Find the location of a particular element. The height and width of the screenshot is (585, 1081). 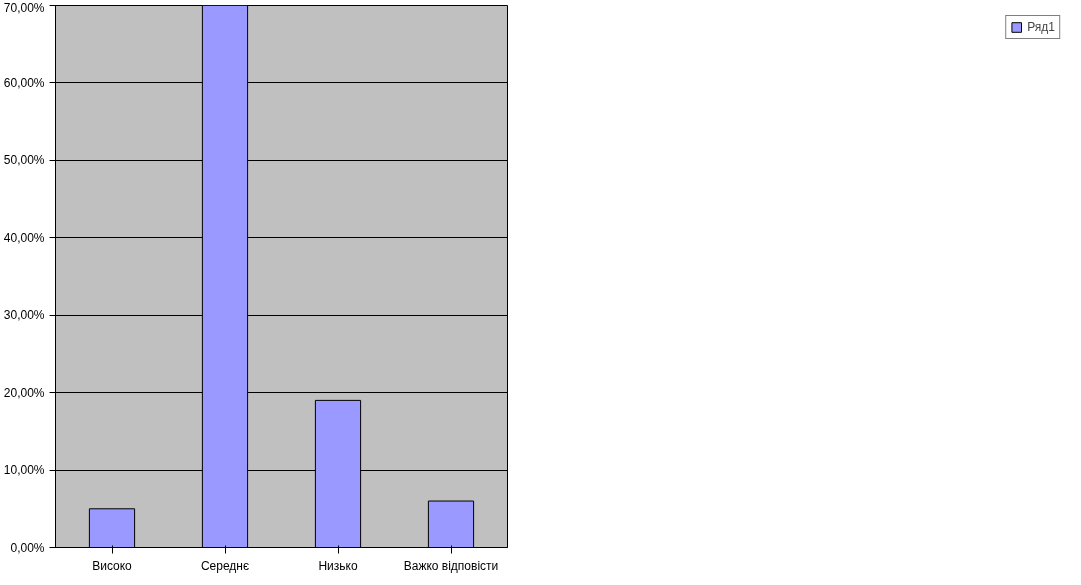

x-tick-label: Високо is located at coordinates (112, 565).